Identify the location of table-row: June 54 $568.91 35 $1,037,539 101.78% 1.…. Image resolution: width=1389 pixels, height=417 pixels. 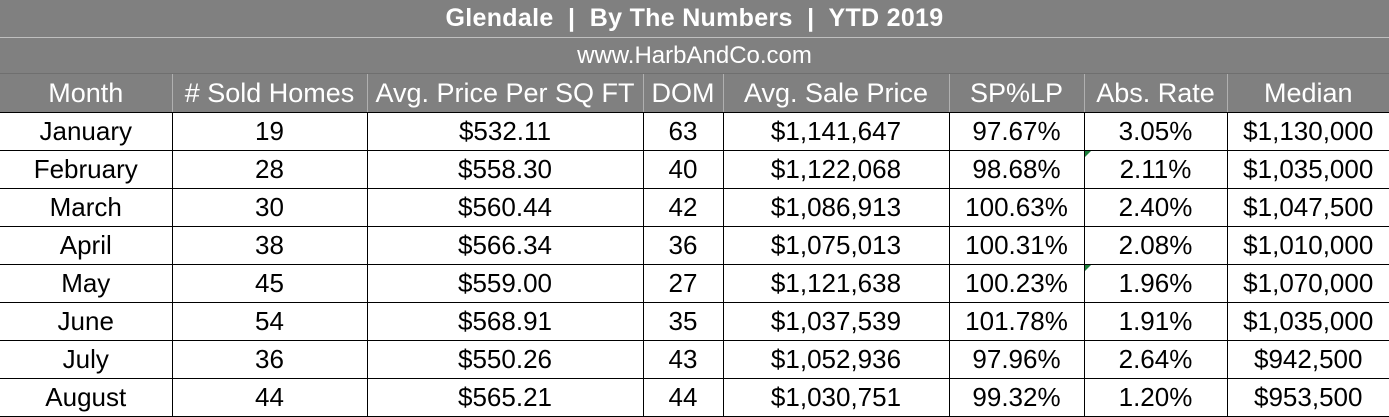
(694, 321).